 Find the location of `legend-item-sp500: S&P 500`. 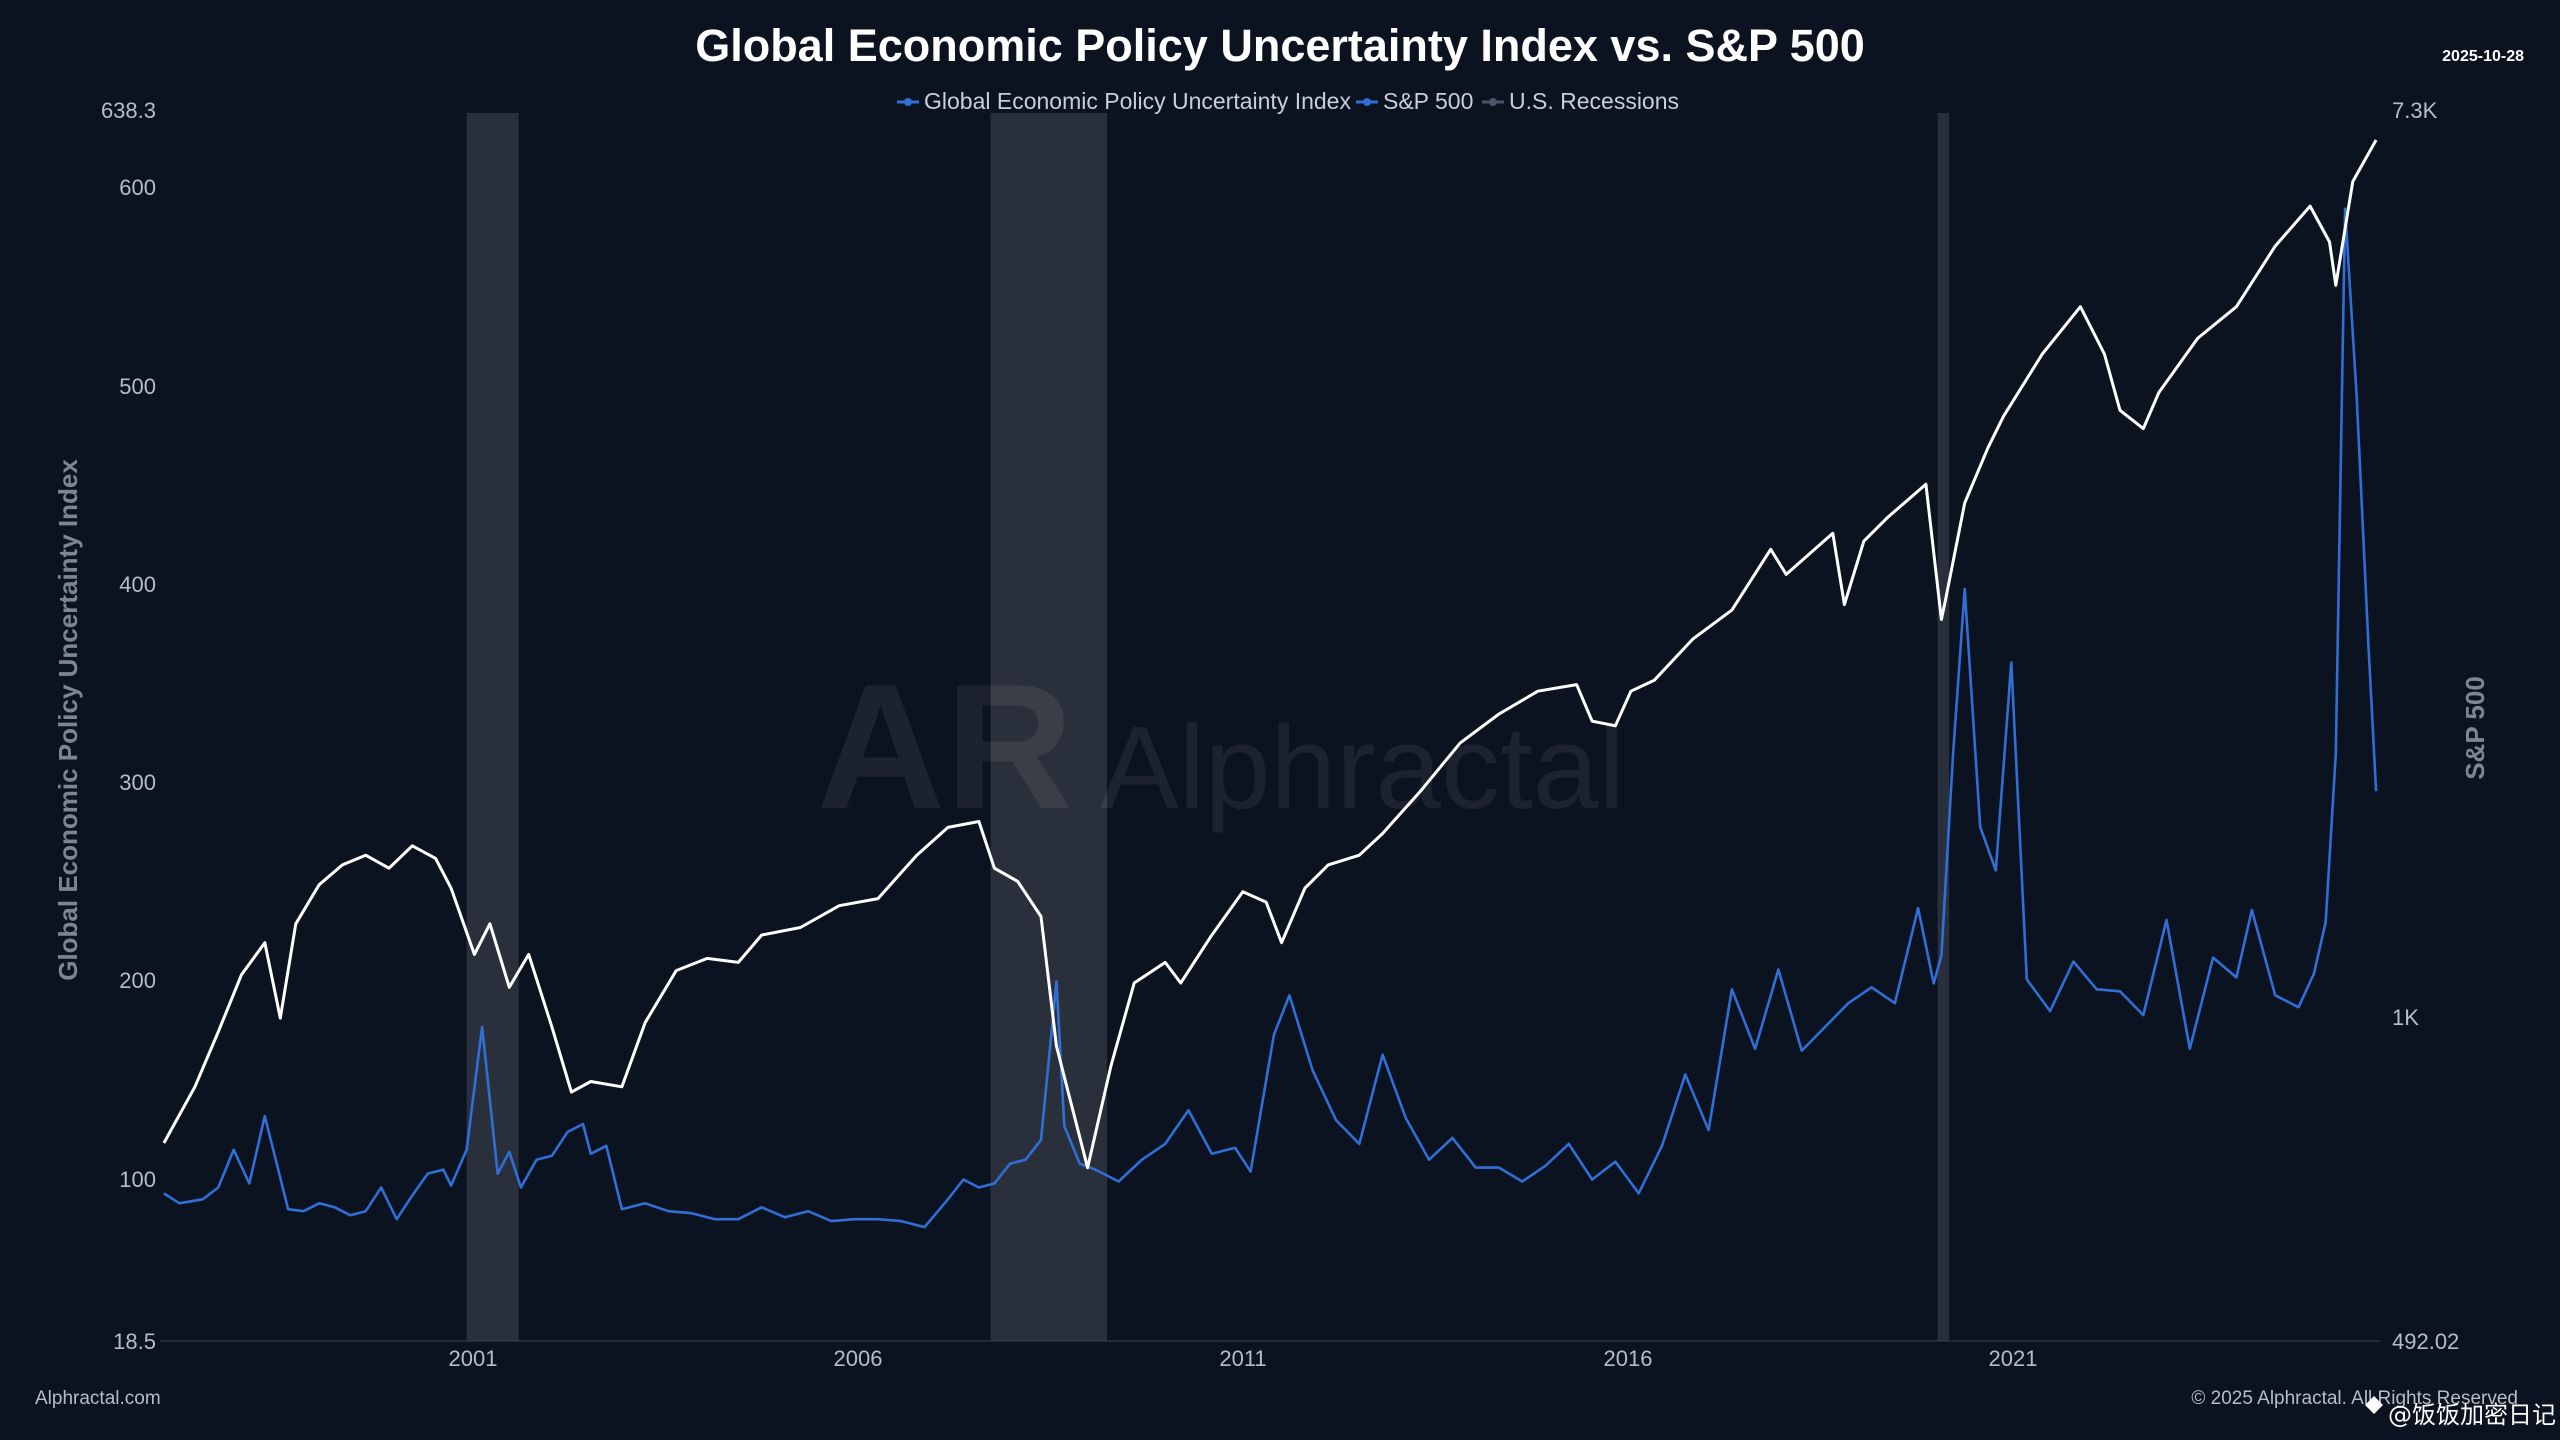

legend-item-sp500: S&P 500 is located at coordinates (1414, 101).